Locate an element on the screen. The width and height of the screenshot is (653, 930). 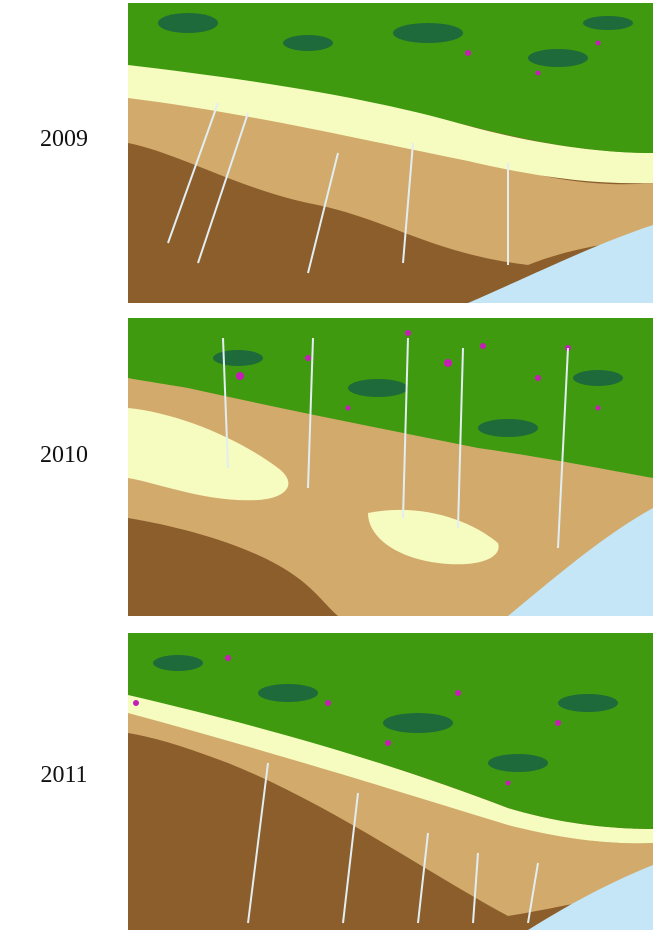
year-label-2010: 2010 is located at coordinates (64, 455).